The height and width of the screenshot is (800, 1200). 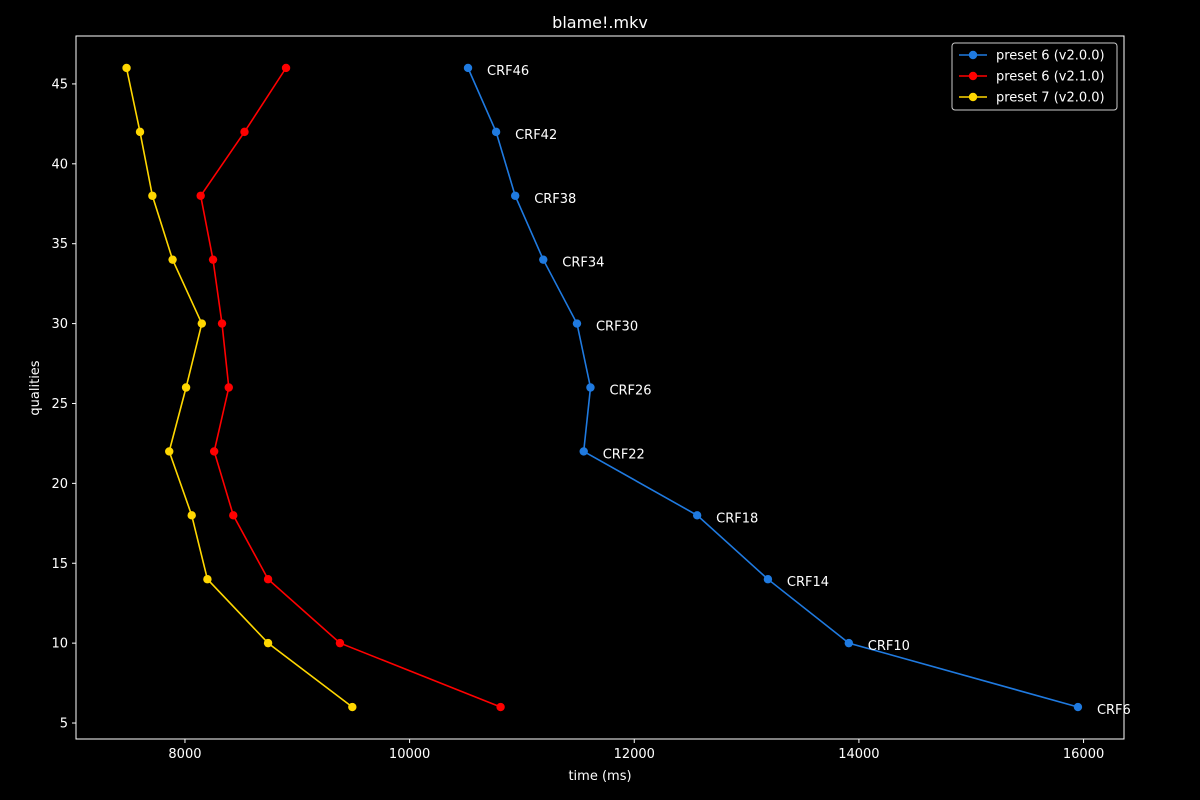 I want to click on point-annotation: CRF6, so click(x=1114, y=710).